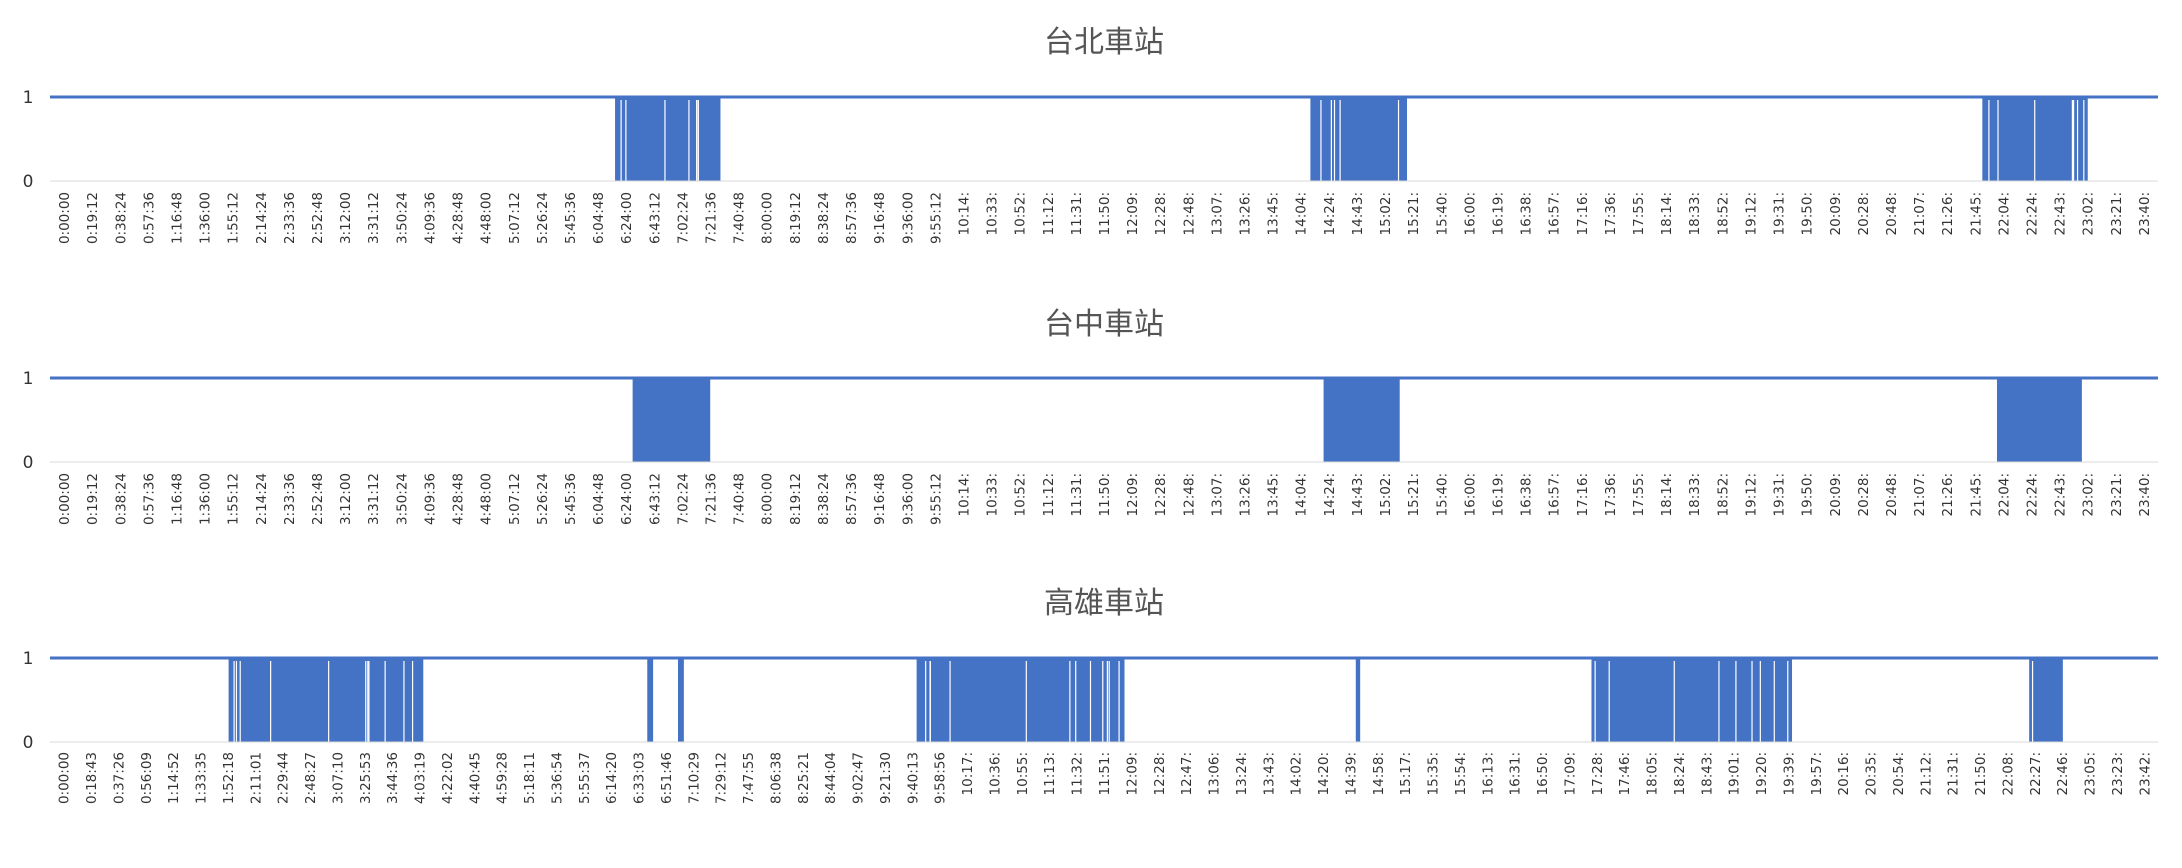 The image size is (2182, 868). Describe the element at coordinates (147, 778) in the screenshot. I see `x-tick-label: 0:56:09` at that location.